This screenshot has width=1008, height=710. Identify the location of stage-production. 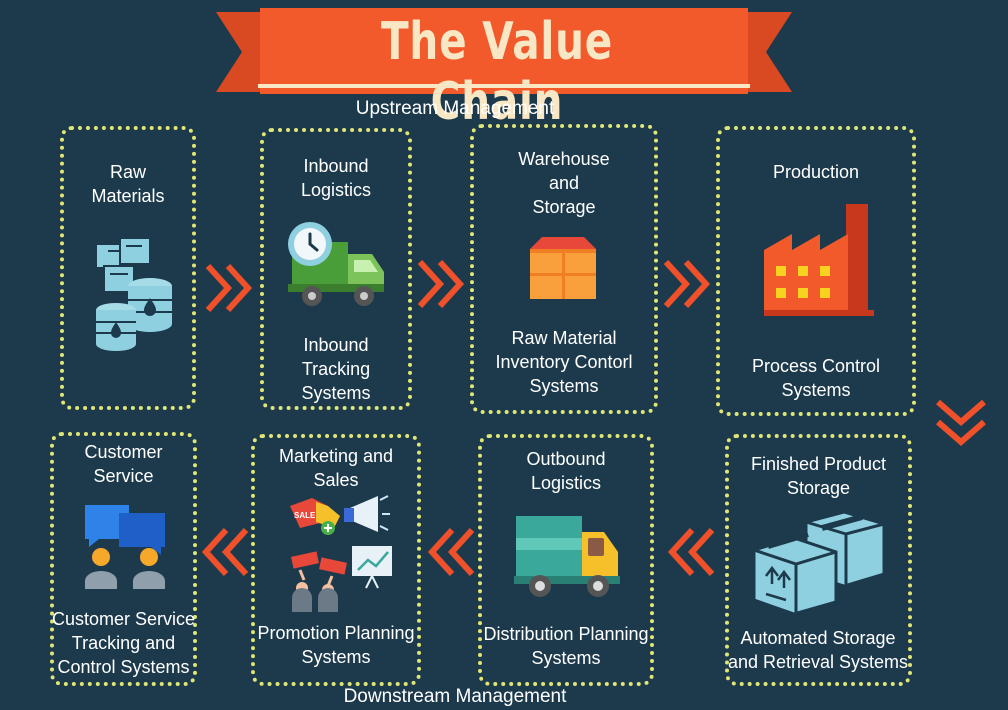
(816, 271).